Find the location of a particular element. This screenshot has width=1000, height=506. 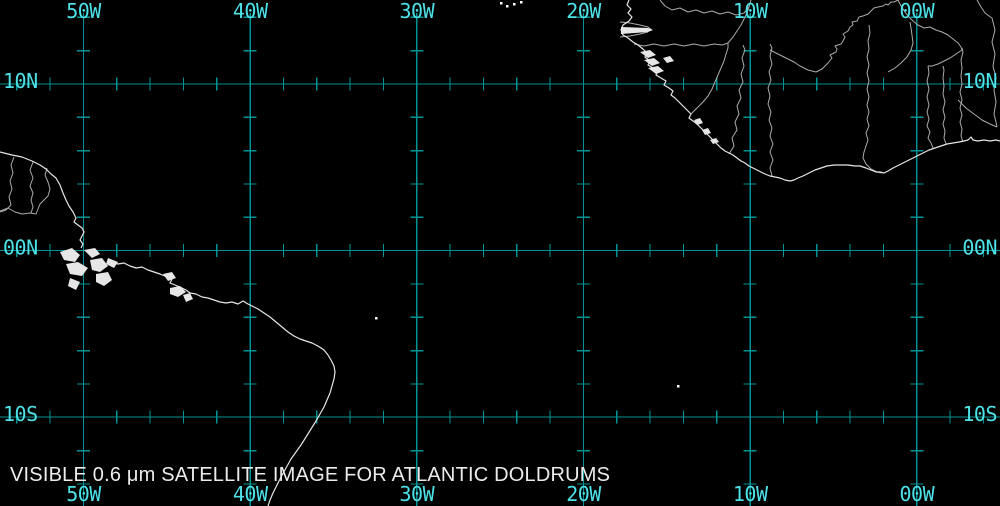

lon-label-bottom-20W: 20W is located at coordinates (584, 494).